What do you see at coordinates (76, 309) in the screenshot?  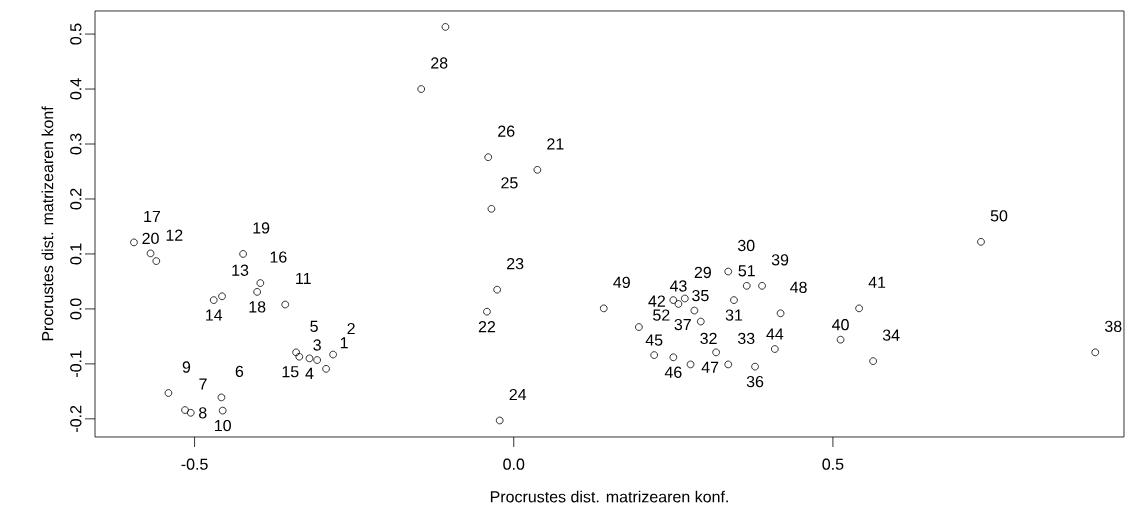 I see `y-tick-label: 0.0` at bounding box center [76, 309].